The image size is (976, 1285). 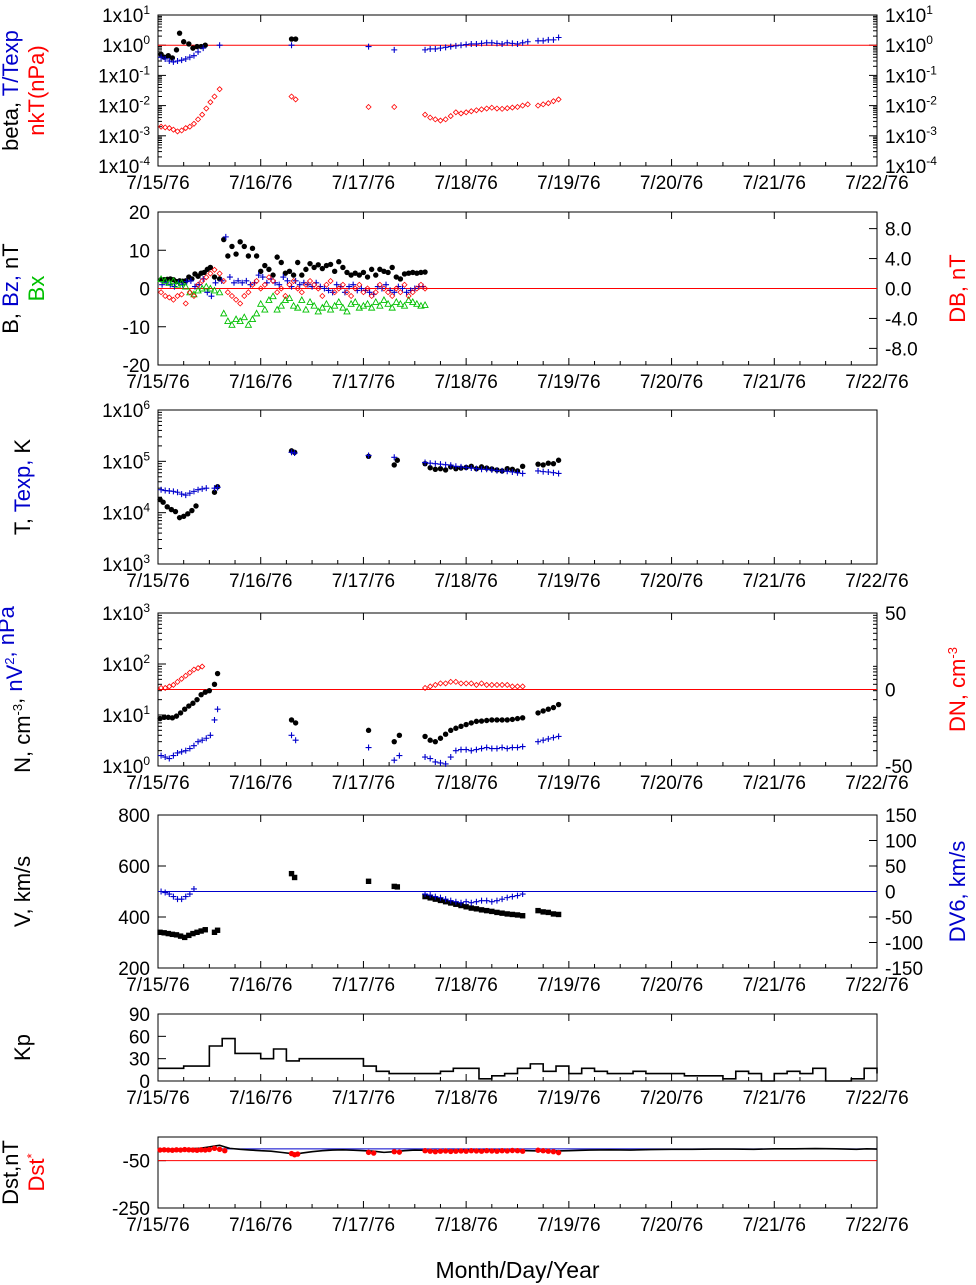 I want to click on y-tick-label-right: 8.0, so click(x=898, y=230).